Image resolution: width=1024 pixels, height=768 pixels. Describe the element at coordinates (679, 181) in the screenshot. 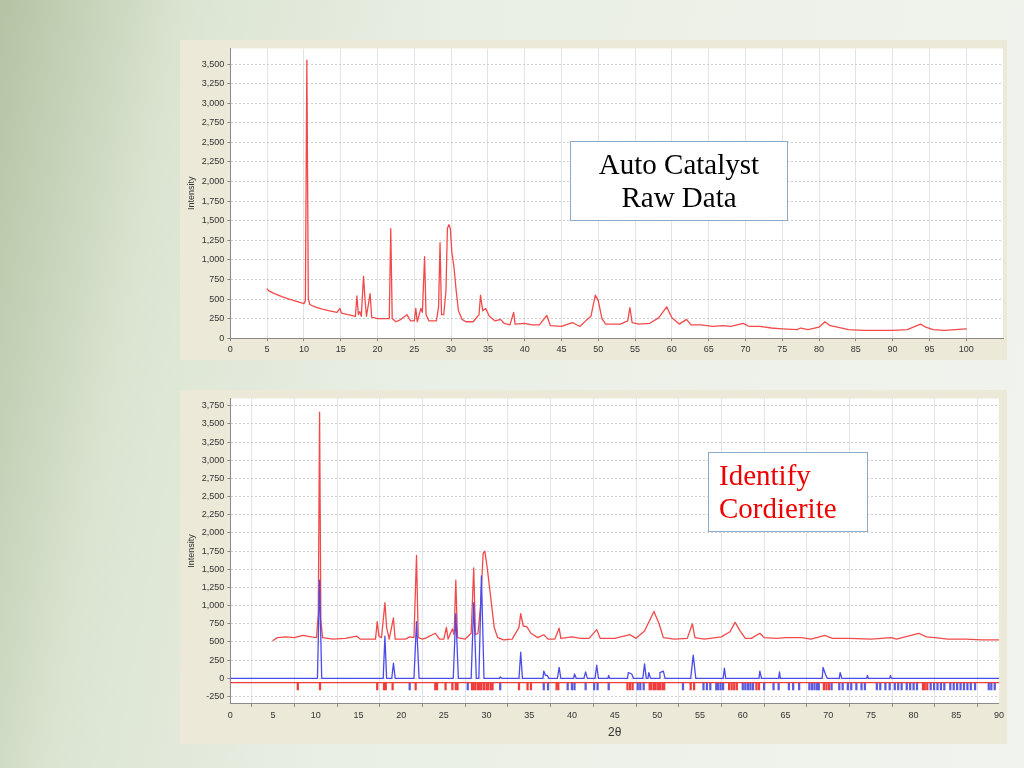

I see `annotation: Auto Catalyst Raw Data` at that location.